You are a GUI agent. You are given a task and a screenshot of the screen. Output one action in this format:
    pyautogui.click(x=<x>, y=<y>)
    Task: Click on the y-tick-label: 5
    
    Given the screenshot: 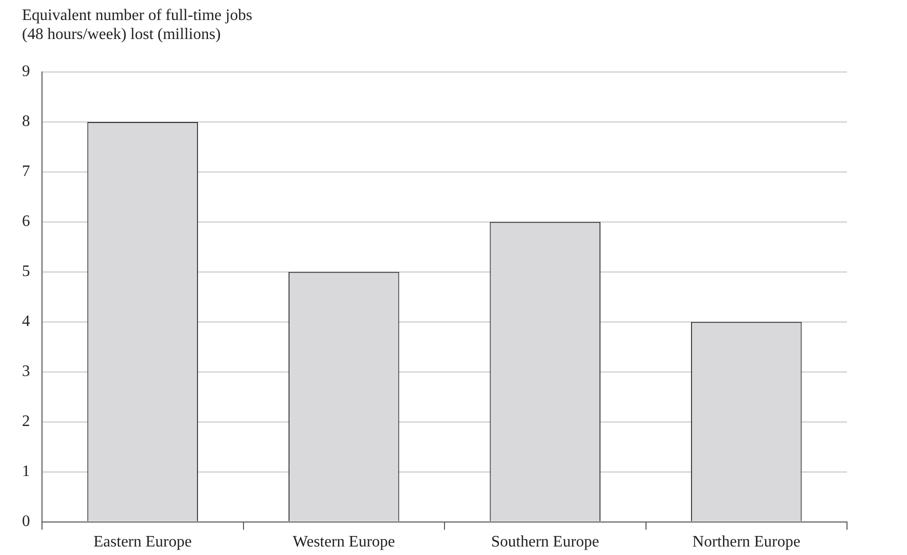 What is the action you would take?
    pyautogui.click(x=26, y=271)
    